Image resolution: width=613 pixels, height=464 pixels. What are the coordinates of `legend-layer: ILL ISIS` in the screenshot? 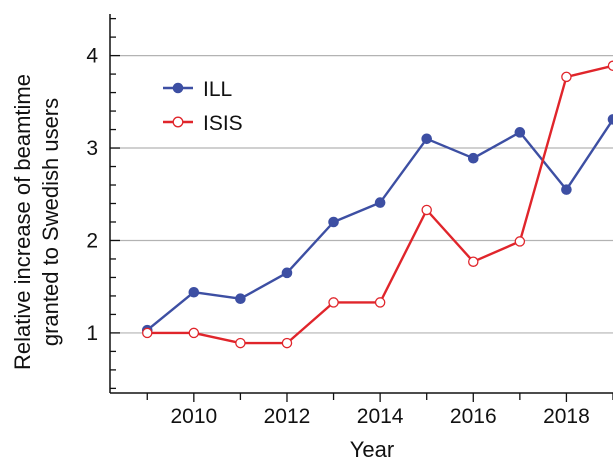 It's located at (203, 106).